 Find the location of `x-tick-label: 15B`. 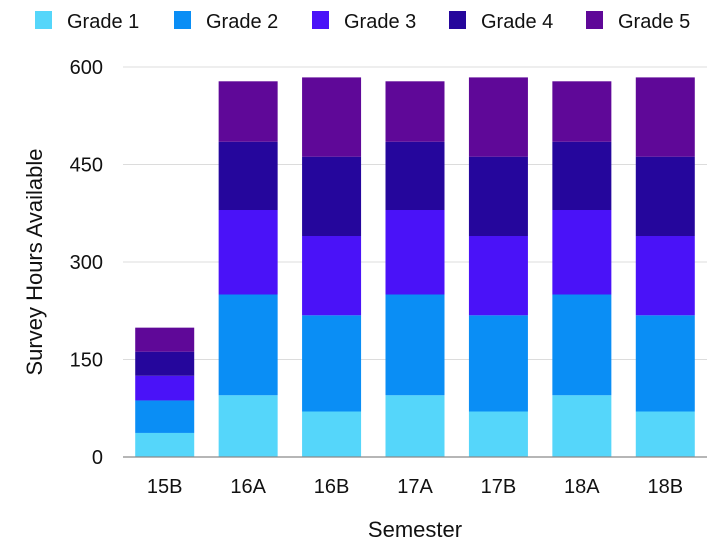

x-tick-label: 15B is located at coordinates (165, 487).